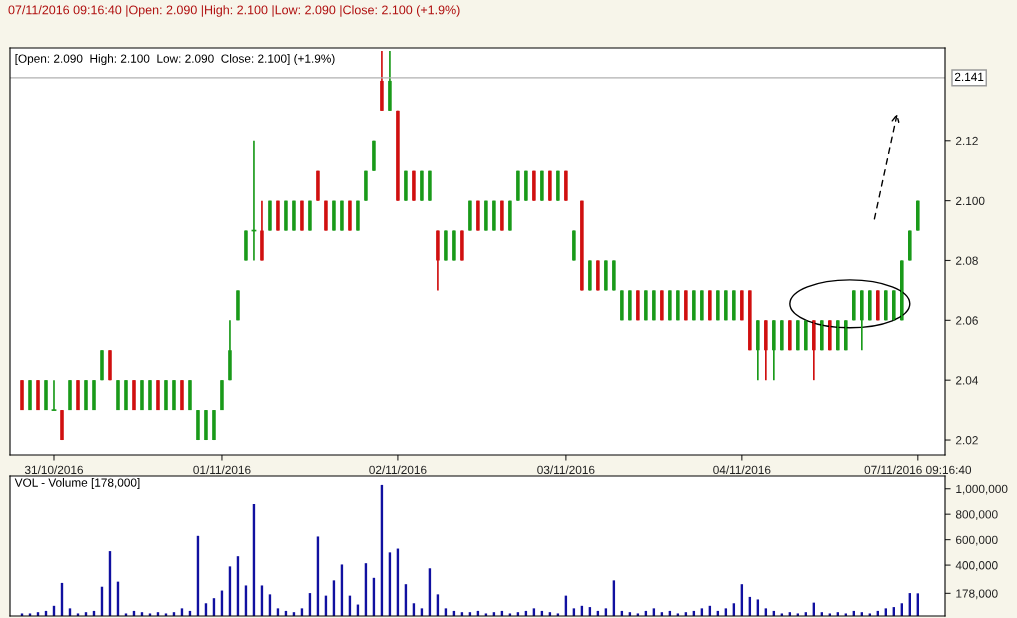 Image resolution: width=1017 pixels, height=618 pixels. I want to click on y-tick-label: 2.04, so click(967, 380).